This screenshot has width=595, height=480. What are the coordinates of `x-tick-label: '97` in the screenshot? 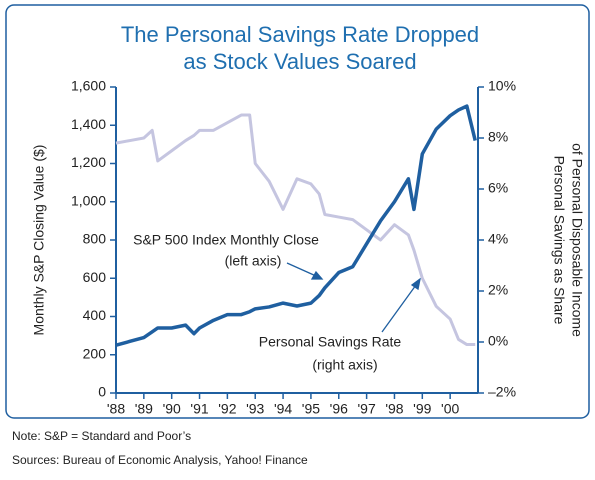 It's located at (366, 409).